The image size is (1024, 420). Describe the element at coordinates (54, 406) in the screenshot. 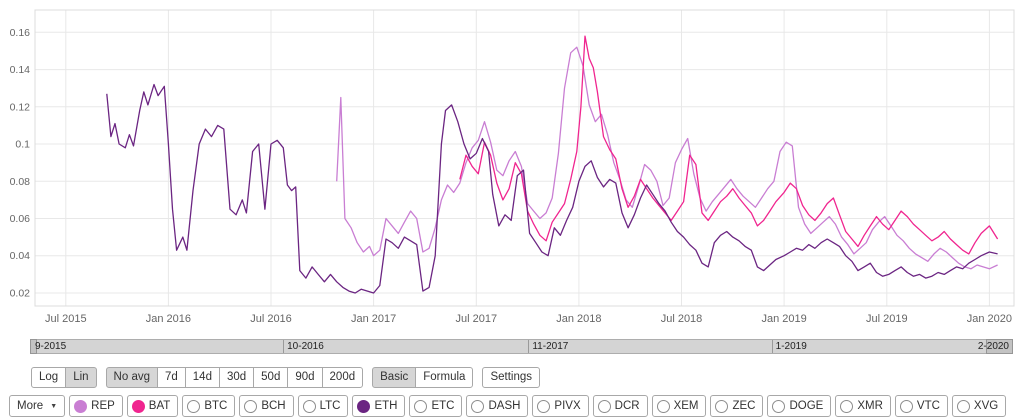

I see `chevron-down-icon: ▼` at that location.